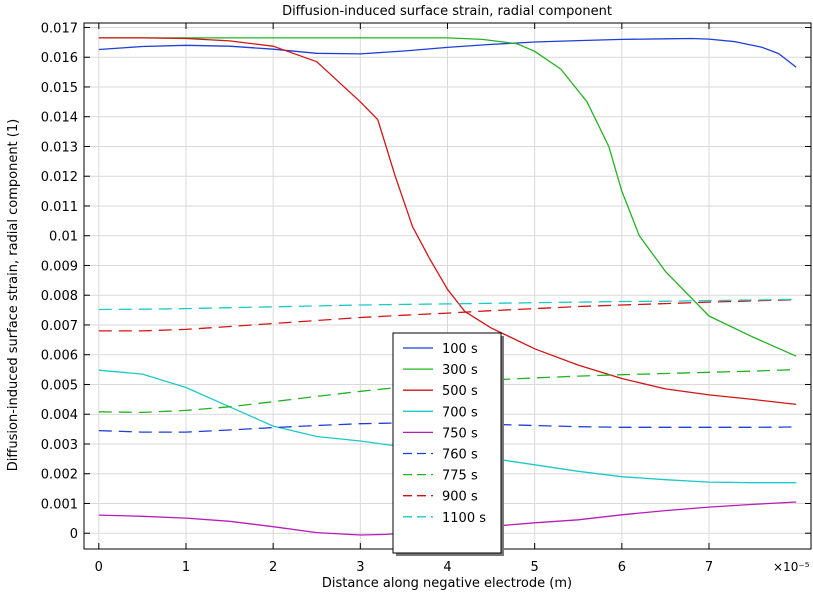 Image resolution: width=813 pixels, height=596 pixels. What do you see at coordinates (791, 567) in the screenshot?
I see `x-axis-multiplier: ×10⁻⁵` at bounding box center [791, 567].